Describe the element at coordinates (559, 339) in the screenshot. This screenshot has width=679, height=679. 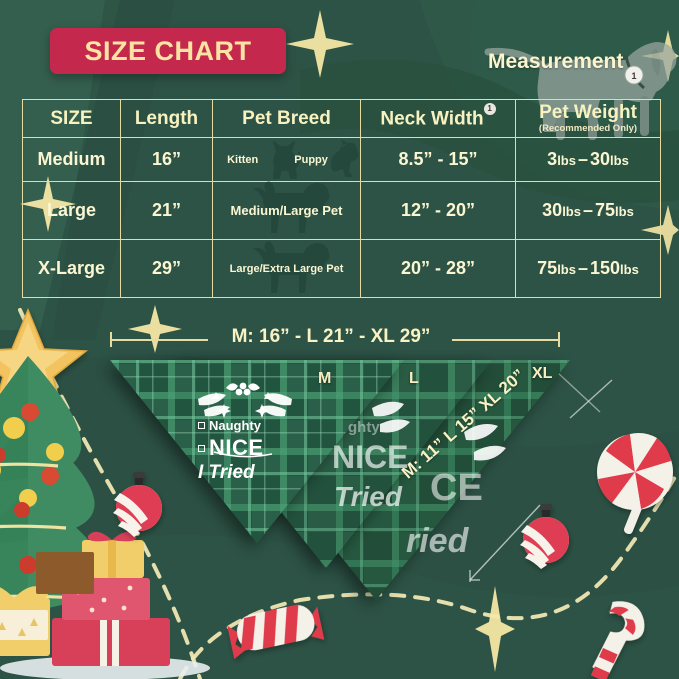
I see `measure-cap-right` at that location.